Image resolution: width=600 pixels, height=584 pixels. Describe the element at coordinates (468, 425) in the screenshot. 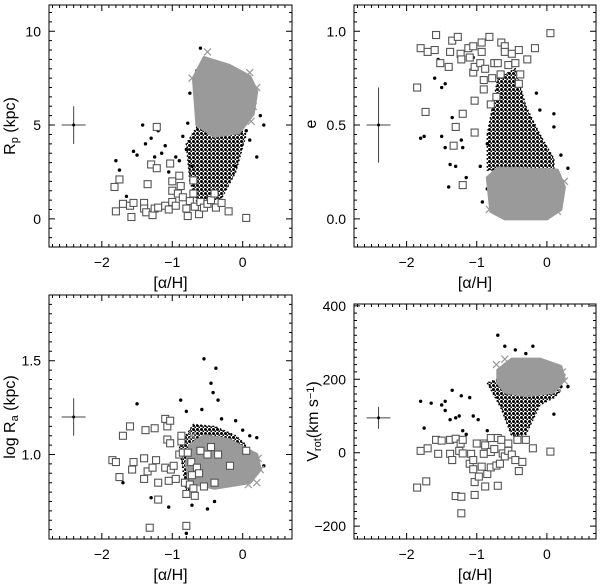

I see `plot-area` at that location.